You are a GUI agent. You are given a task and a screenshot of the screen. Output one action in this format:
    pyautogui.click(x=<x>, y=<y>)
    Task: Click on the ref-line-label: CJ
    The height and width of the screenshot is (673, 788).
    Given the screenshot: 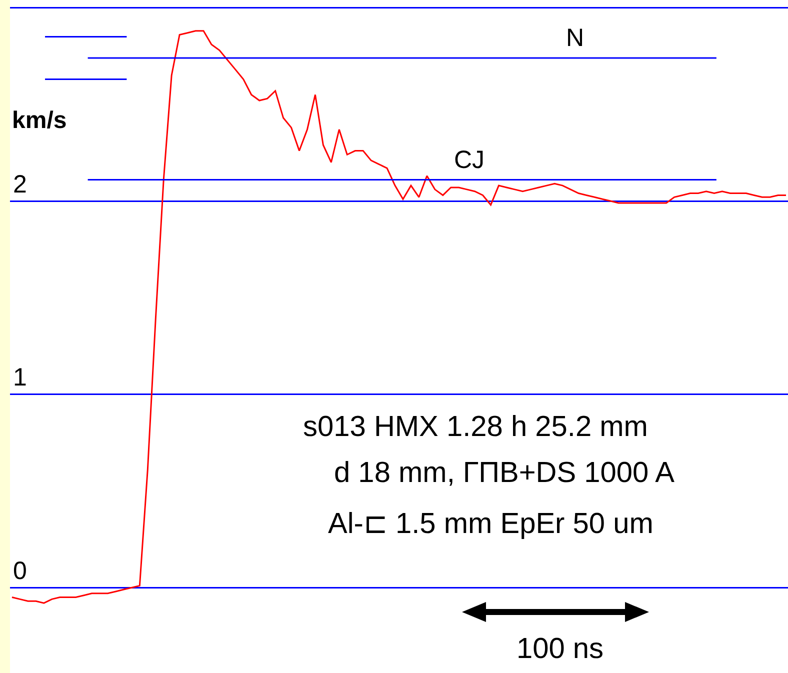 What is the action you would take?
    pyautogui.click(x=469, y=160)
    